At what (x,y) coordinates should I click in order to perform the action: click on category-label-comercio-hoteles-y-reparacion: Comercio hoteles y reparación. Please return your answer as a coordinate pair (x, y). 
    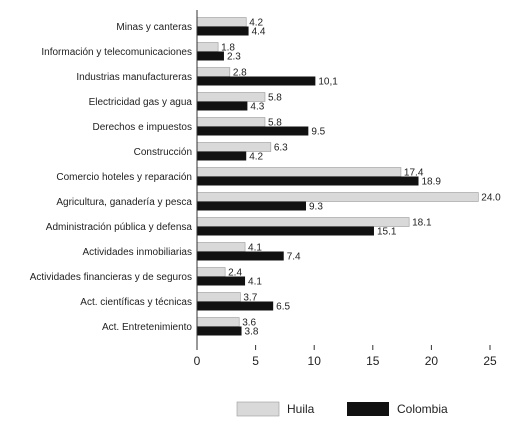
    Looking at the image, I should click on (124, 177).